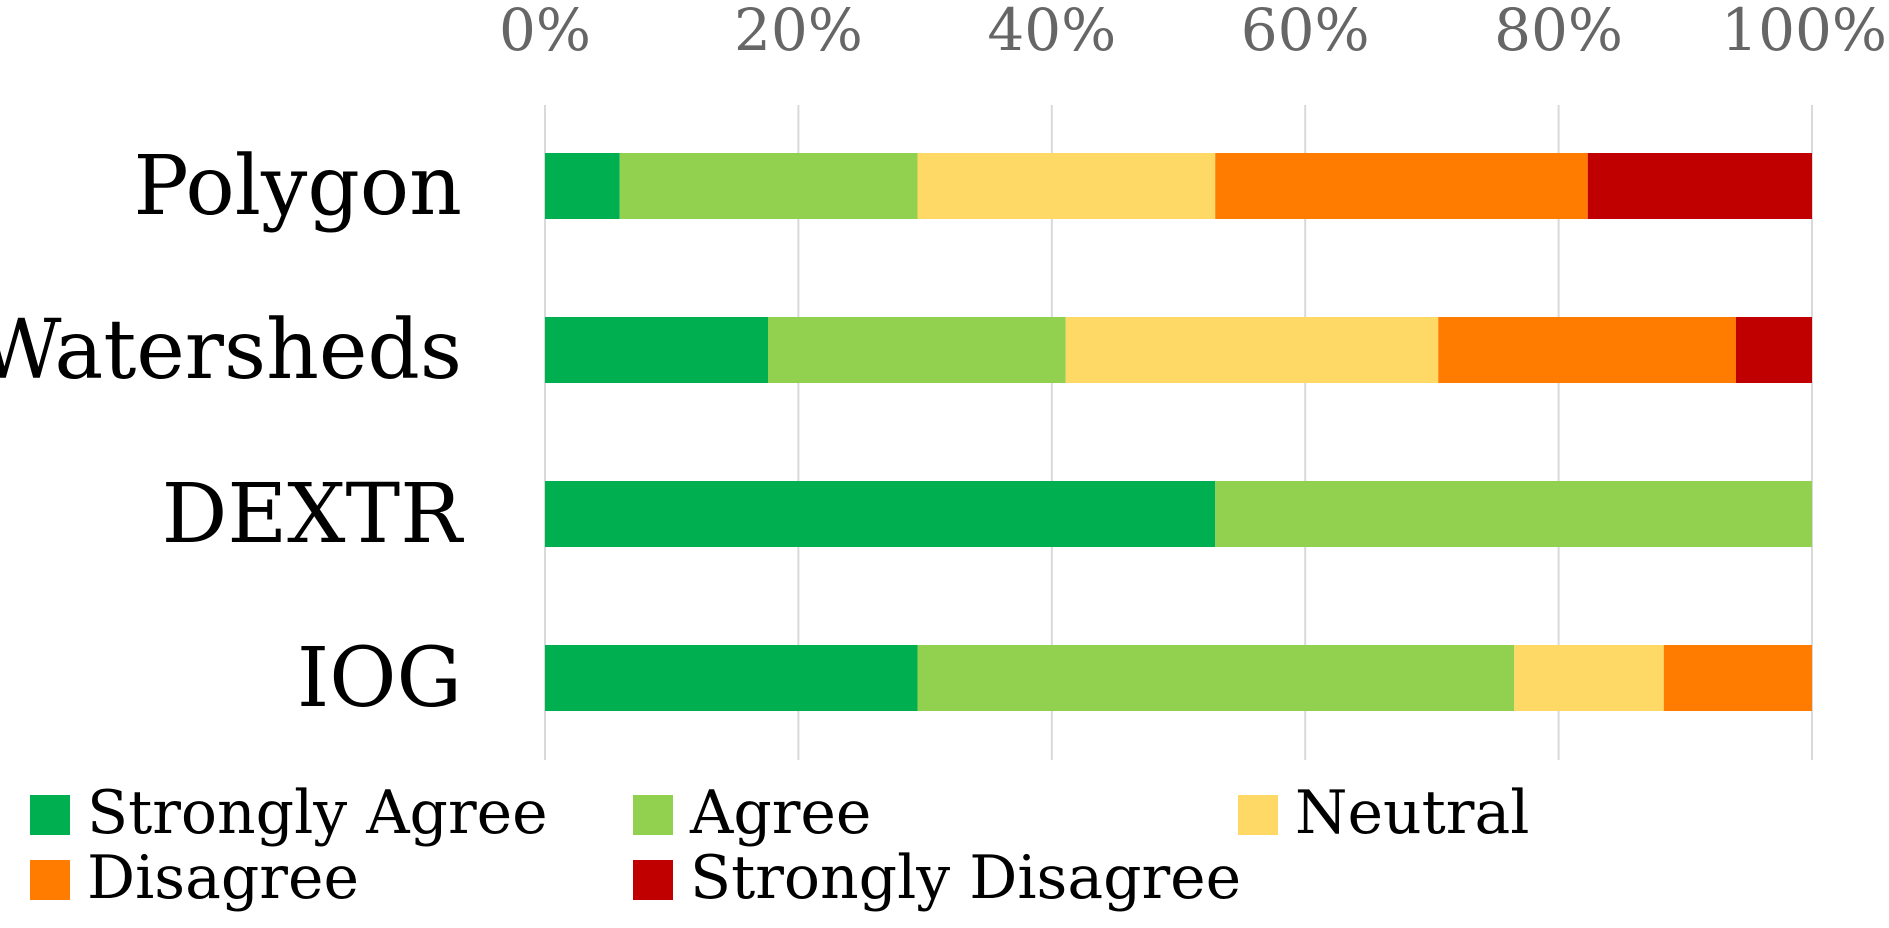  What do you see at coordinates (1066, 186) in the screenshot?
I see `bar-polygon-neutral` at bounding box center [1066, 186].